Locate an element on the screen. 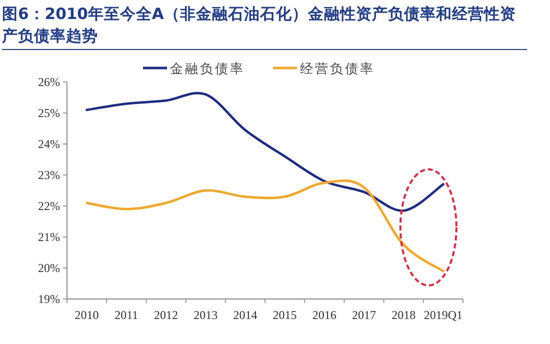 This screenshot has height=344, width=550. y-tick-label: 24% is located at coordinates (49, 144).